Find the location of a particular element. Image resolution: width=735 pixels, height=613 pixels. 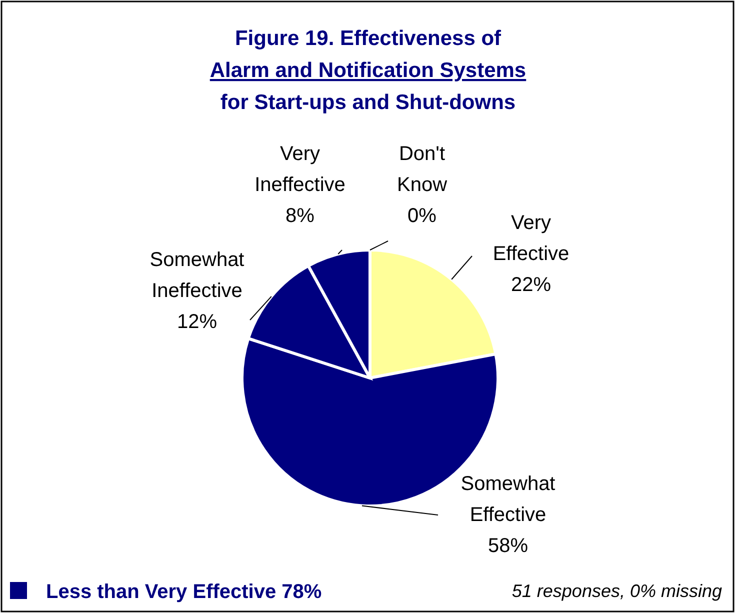

data-label: 58% is located at coordinates (508, 546).